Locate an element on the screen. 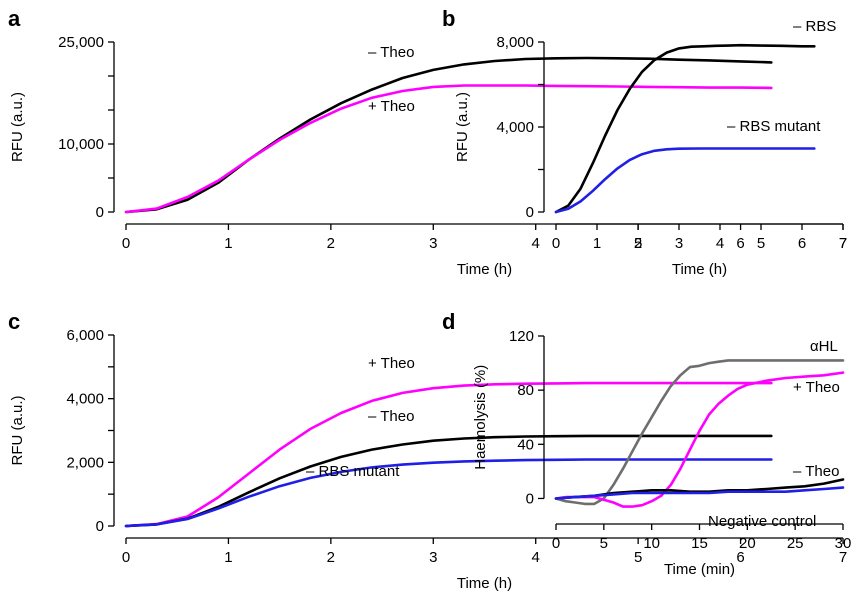 This screenshot has height=601, width=853. panel-label: c is located at coordinates (14, 321).